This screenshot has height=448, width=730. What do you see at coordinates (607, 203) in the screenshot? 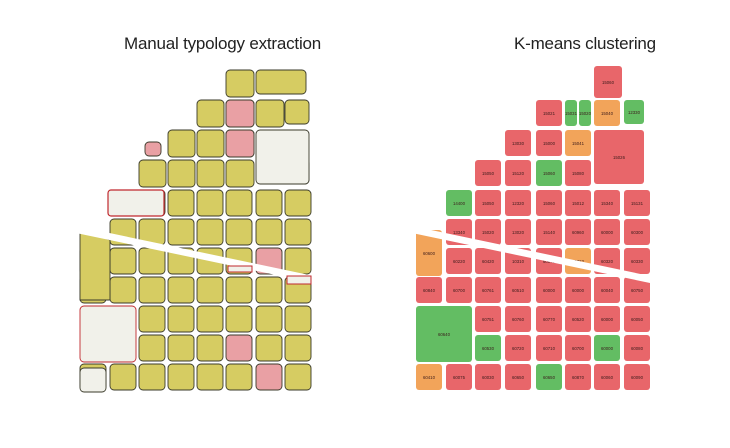
I see `block-red: 15340` at bounding box center [607, 203].